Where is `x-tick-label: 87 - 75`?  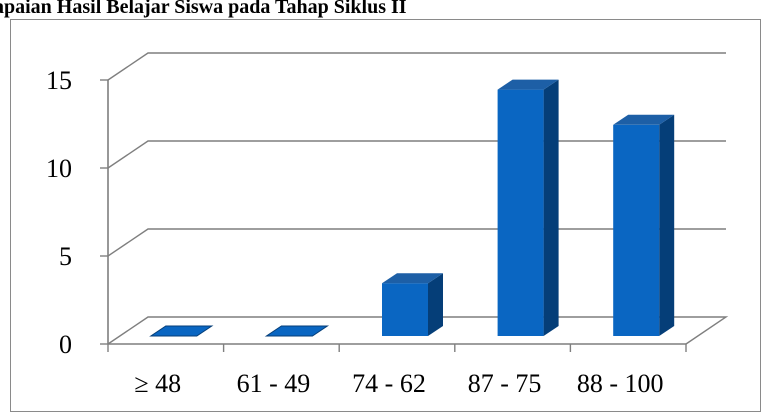 x-tick-label: 87 - 75 is located at coordinates (505, 383).